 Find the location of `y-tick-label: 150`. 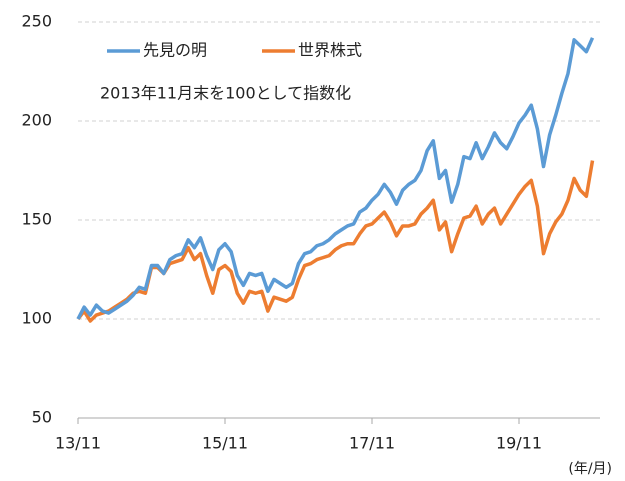

y-tick-label: 150 is located at coordinates (36, 219).